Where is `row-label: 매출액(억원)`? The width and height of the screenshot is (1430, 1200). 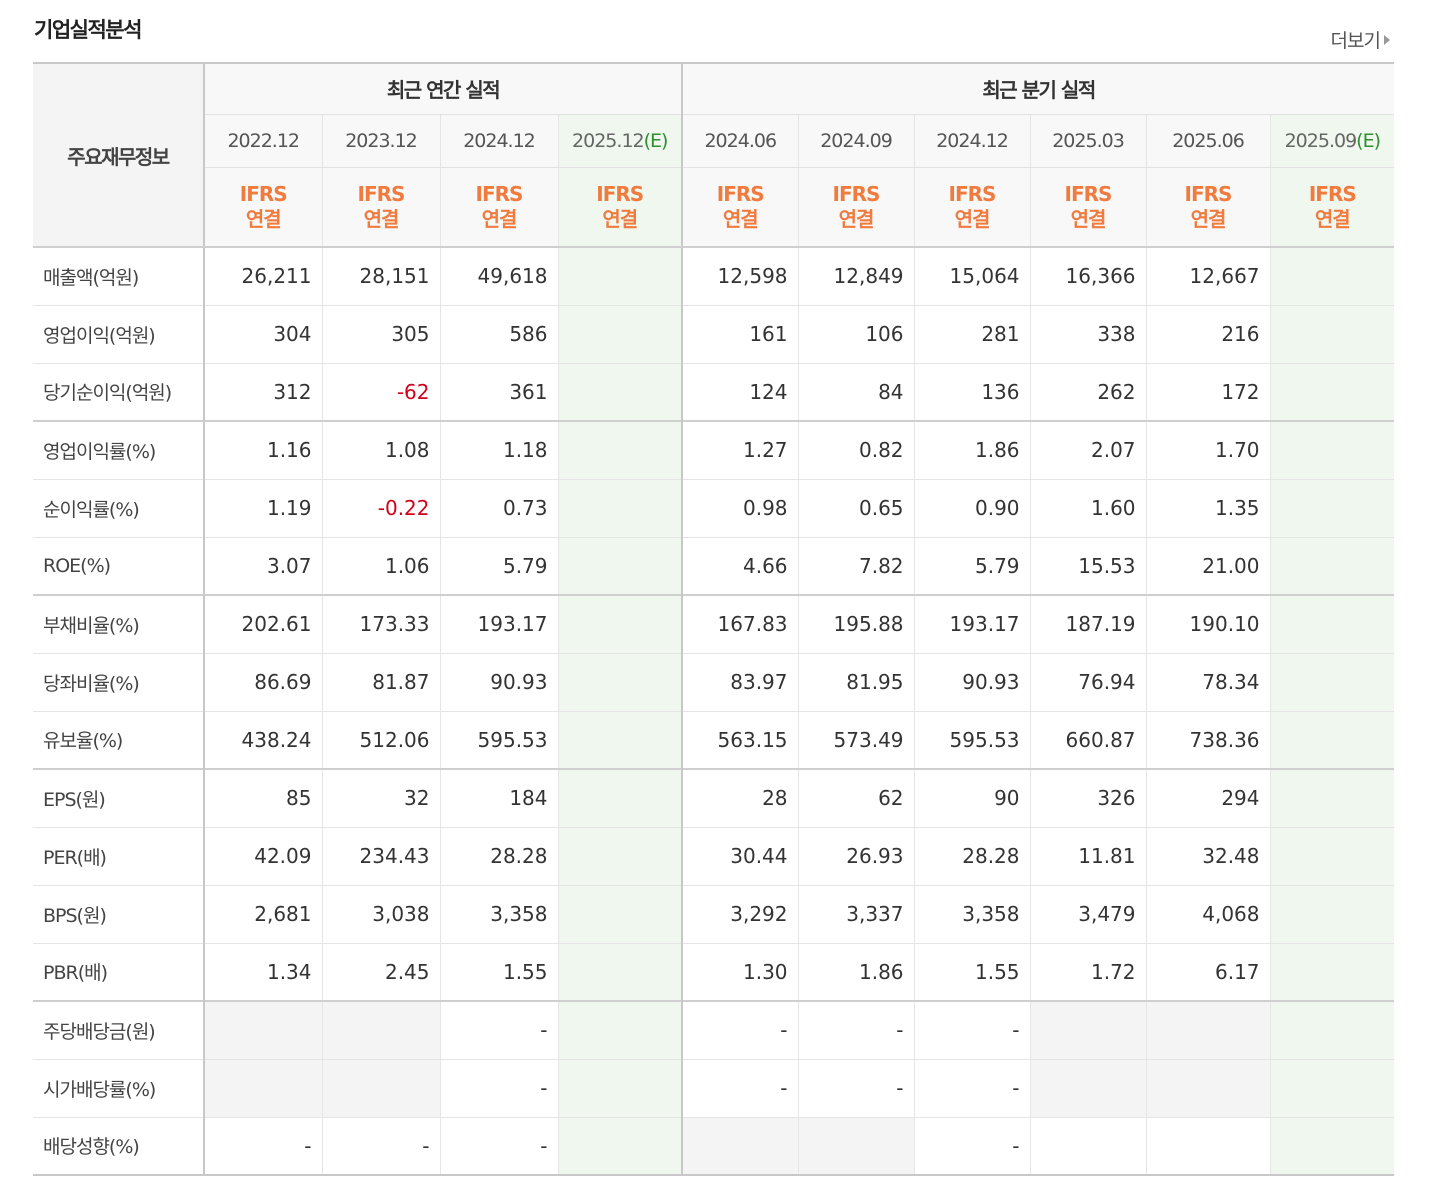 row-label: 매출액(억원) is located at coordinates (118, 276).